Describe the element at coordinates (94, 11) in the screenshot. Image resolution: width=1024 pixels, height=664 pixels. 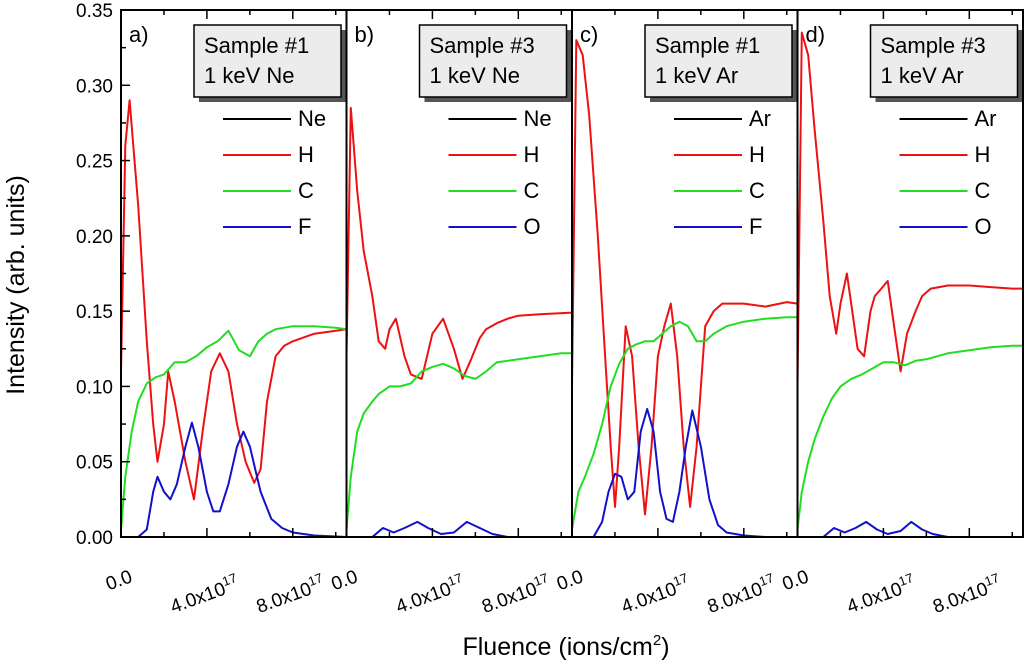
I see `y-tick-label: 0.35` at that location.